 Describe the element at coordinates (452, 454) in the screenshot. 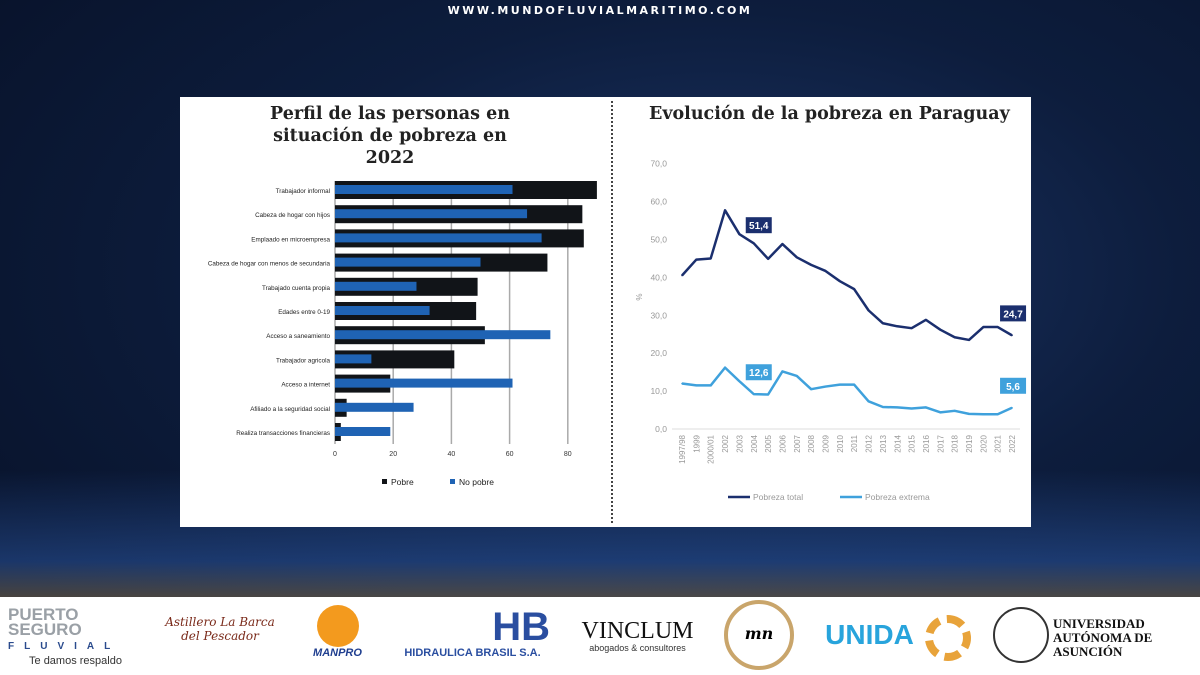

I see `x-tick-label: 40` at that location.